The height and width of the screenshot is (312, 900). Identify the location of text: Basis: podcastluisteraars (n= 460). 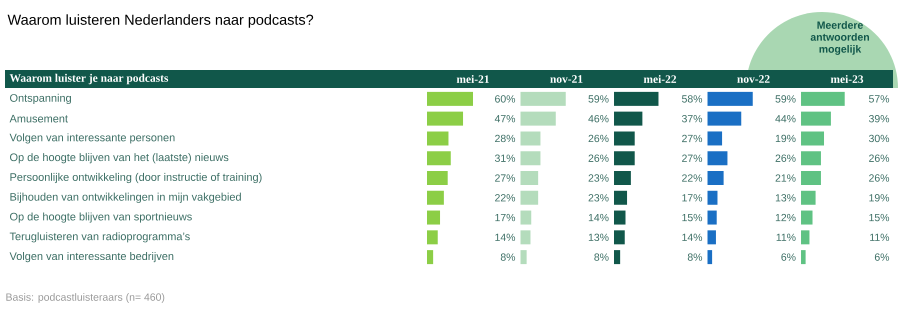
(85, 298).